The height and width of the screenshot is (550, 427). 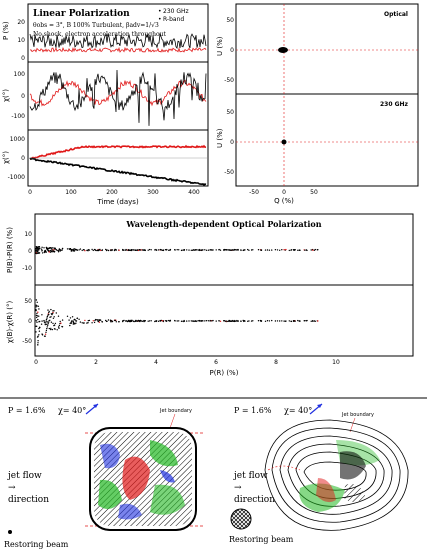 I want to click on right-jet-boundary-pointer, so click(x=352, y=425).